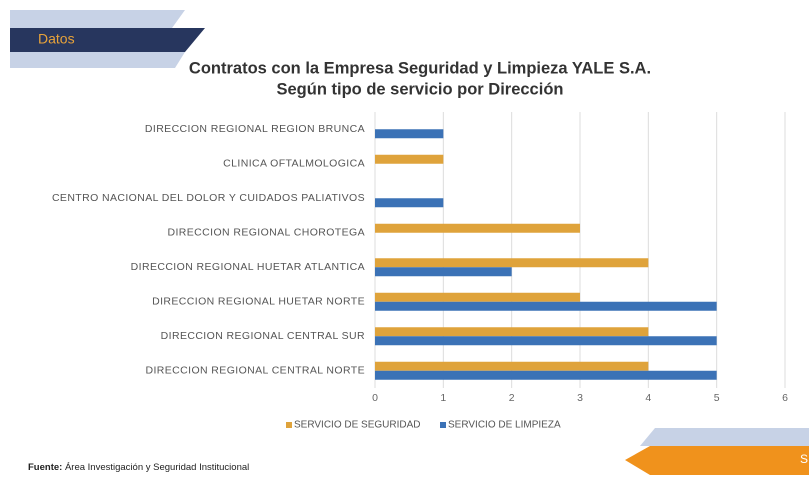 The image size is (809, 487). Describe the element at coordinates (357, 425) in the screenshot. I see `legend-label: SERVICIO DE SEGURIDAD` at that location.